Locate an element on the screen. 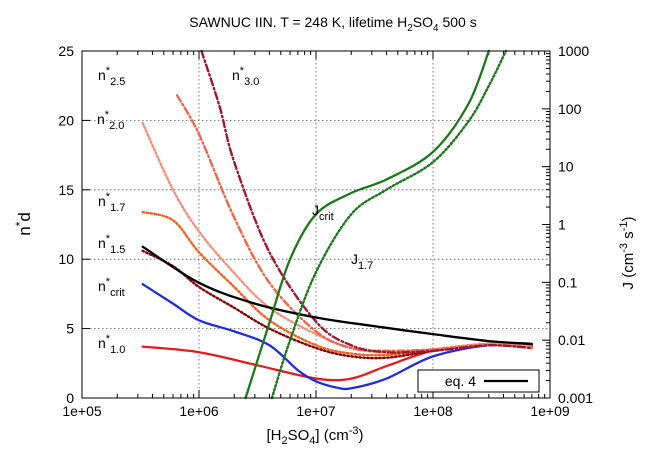 The image size is (649, 449). x-tick-label: 1e+08 is located at coordinates (433, 411).